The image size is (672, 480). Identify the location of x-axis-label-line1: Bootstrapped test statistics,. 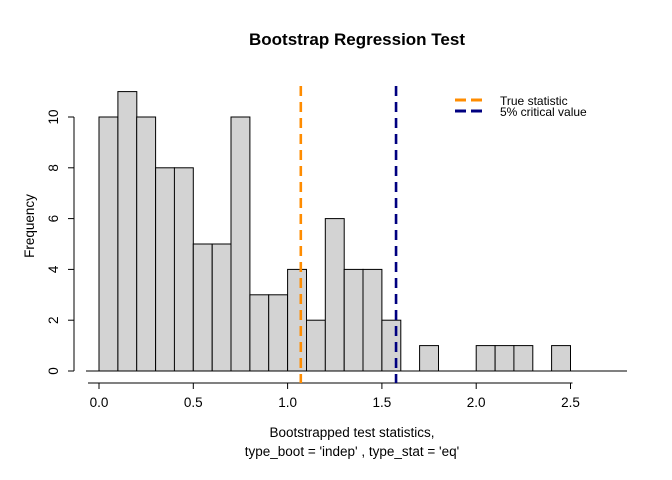
(351, 432).